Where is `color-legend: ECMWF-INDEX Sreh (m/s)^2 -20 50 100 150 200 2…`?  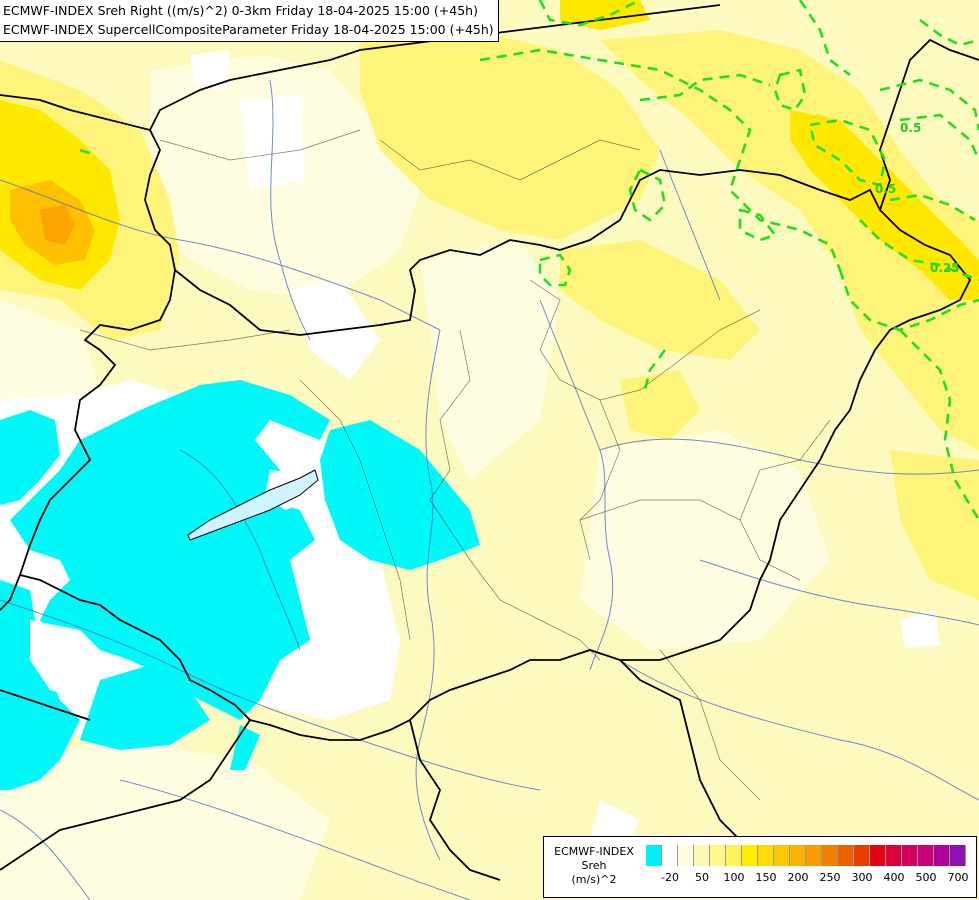 color-legend: ECMWF-INDEX Sreh (m/s)^2 -20 50 100 150 200 2… is located at coordinates (760, 867).